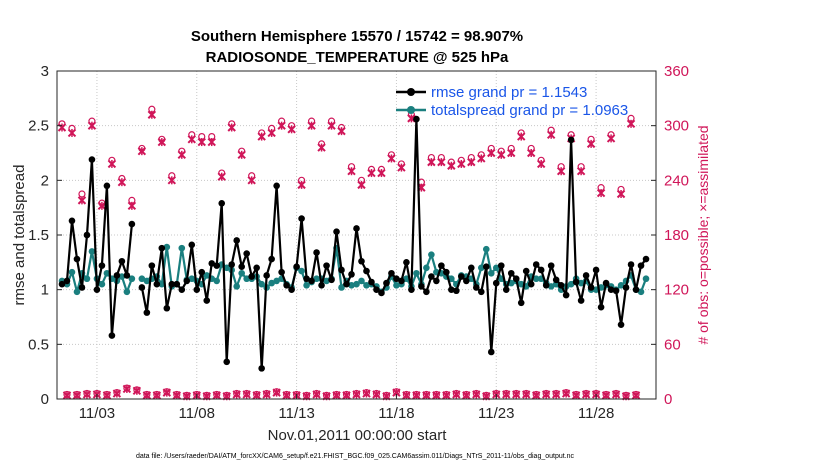 Image resolution: width=830 pixels, height=470 pixels. I want to click on x-tick-label: 11/08, so click(197, 413).